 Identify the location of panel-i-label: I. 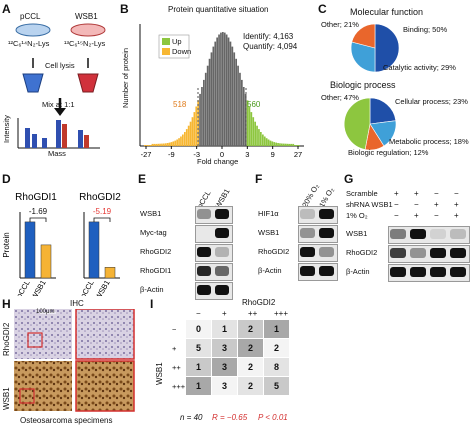
(152, 304).